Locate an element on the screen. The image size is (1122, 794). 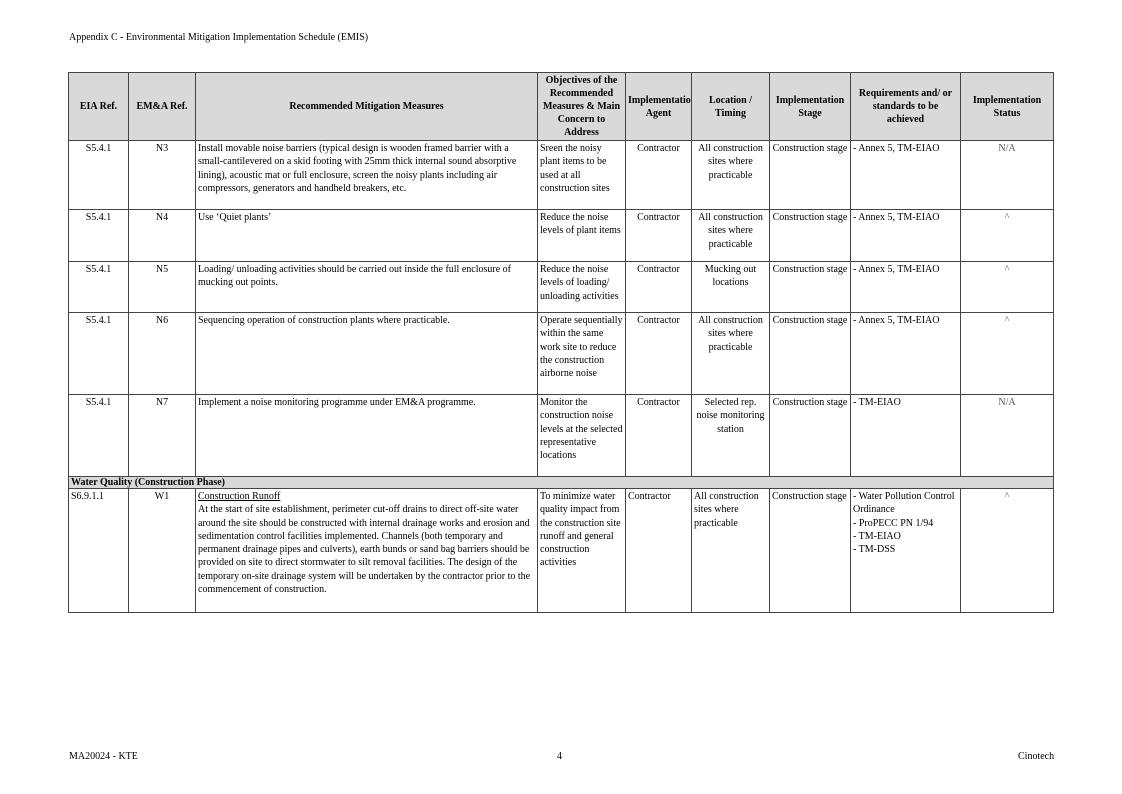
col-stage: Implementation Stage is located at coordinates (810, 106).